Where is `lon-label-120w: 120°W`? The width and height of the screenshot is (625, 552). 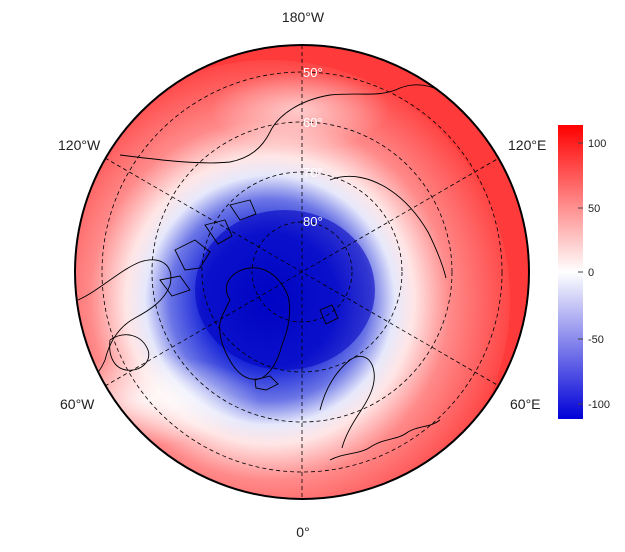
lon-label-120w: 120°W is located at coordinates (79, 145).